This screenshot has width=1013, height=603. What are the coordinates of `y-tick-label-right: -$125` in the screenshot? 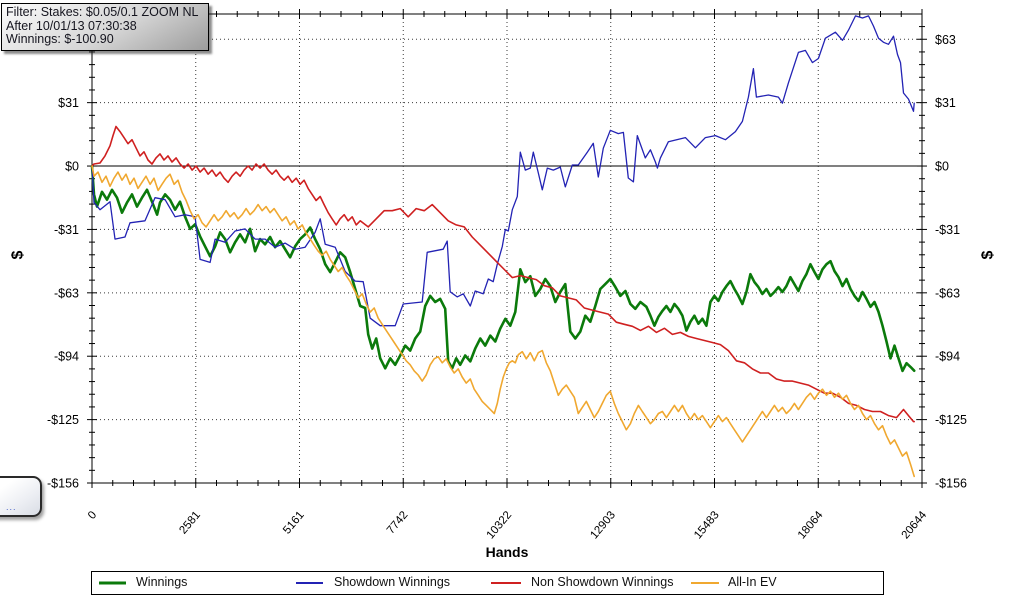 It's located at (951, 420).